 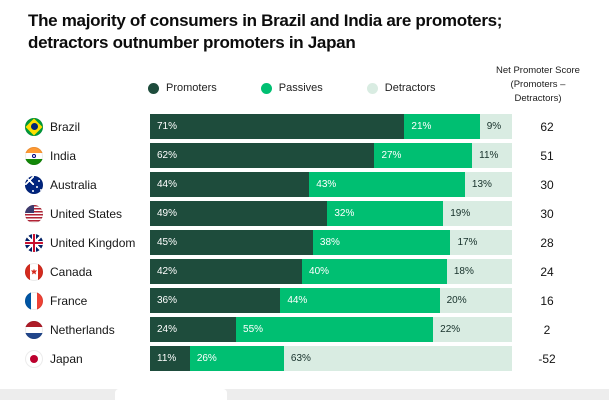 I want to click on legend: Promoters Passives Detractors, so click(x=292, y=88).